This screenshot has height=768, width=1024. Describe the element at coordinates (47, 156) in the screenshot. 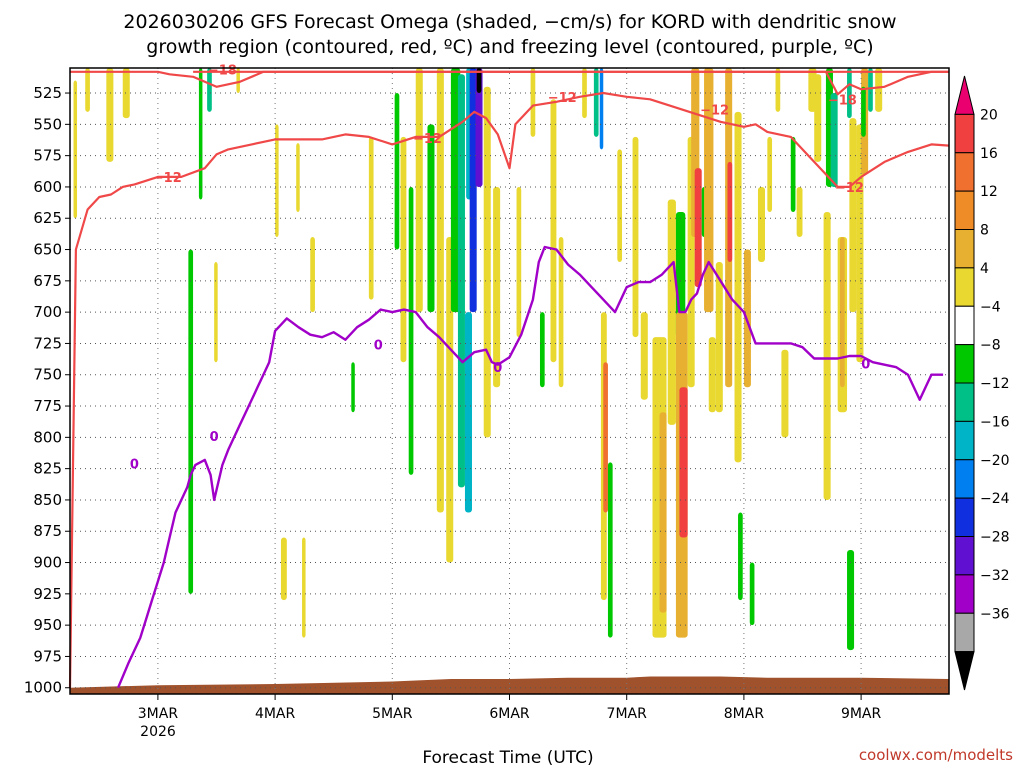

I see `y-tick-label-575: 575` at that location.